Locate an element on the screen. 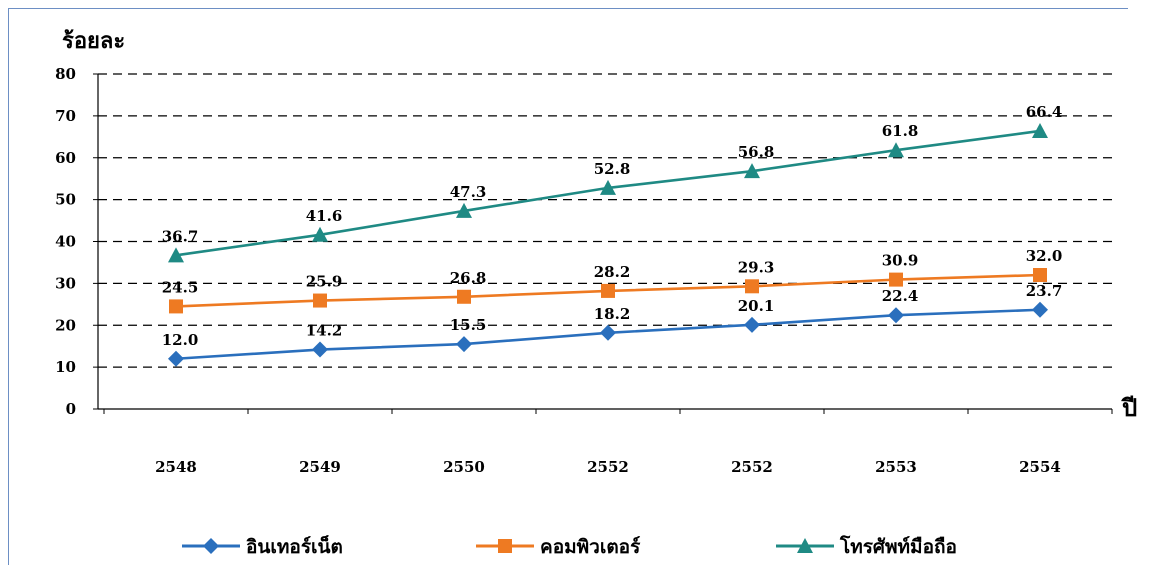 This screenshot has height=565, width=1156. x-tick-label: 2553 is located at coordinates (896, 467).